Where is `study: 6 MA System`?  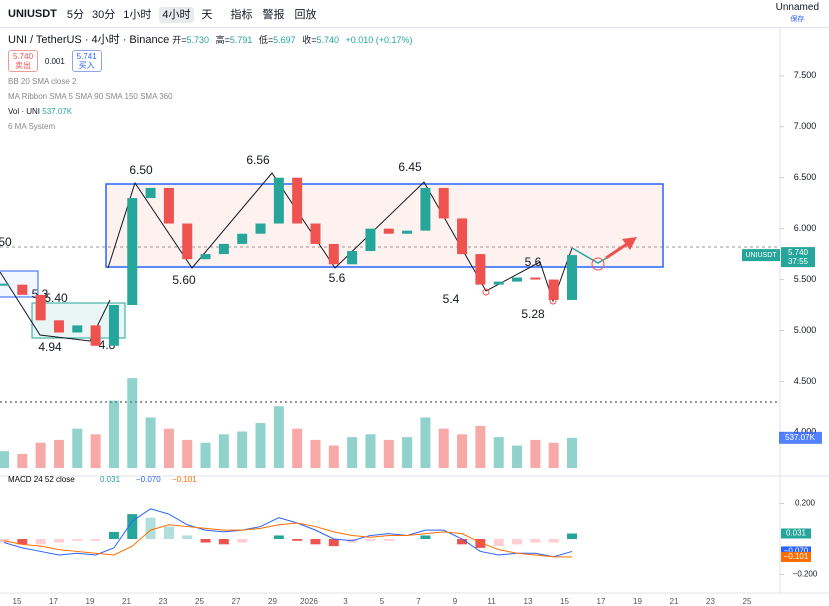 study: 6 MA System is located at coordinates (32, 126).